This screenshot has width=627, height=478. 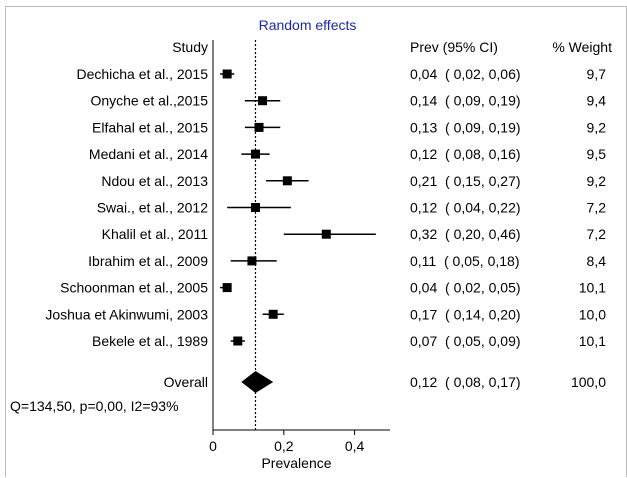 I want to click on study-name: Schoonman et al., 2005, so click(x=134, y=288).